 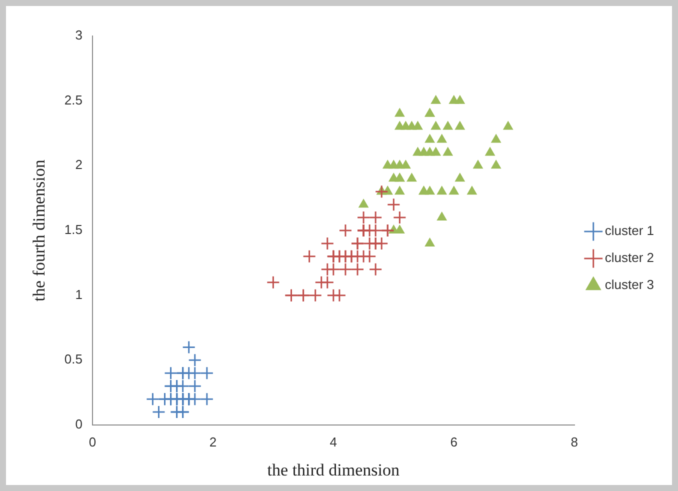 What do you see at coordinates (78, 424) in the screenshot?
I see `y-tick-label: 0` at bounding box center [78, 424].